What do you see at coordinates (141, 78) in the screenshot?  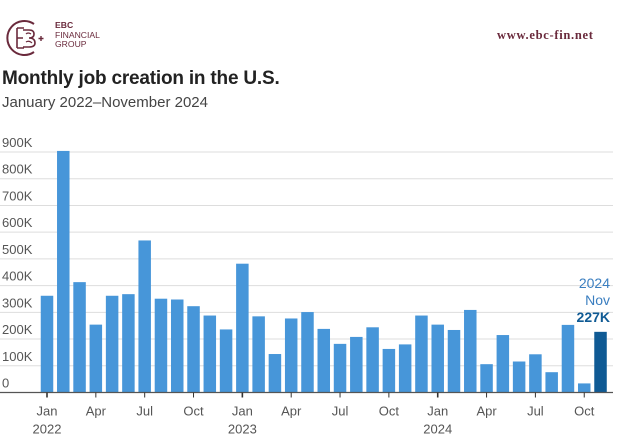 I see `chart-title: Monthly job creation in the U.S.` at bounding box center [141, 78].